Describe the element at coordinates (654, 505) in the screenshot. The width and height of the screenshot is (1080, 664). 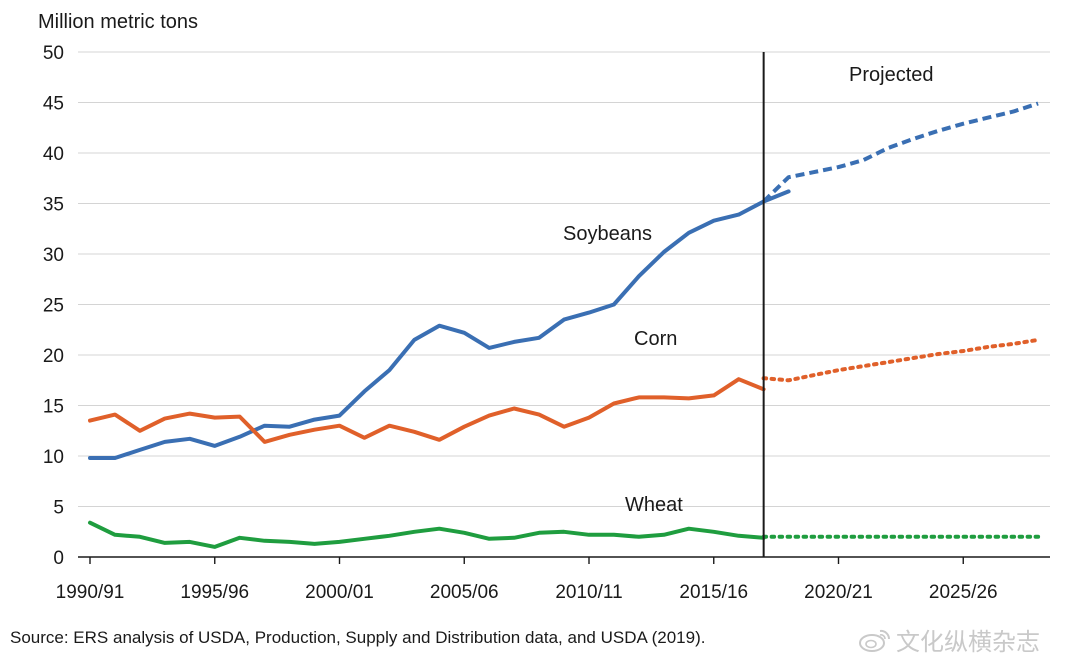
I see `wheat-label: Wheat` at that location.